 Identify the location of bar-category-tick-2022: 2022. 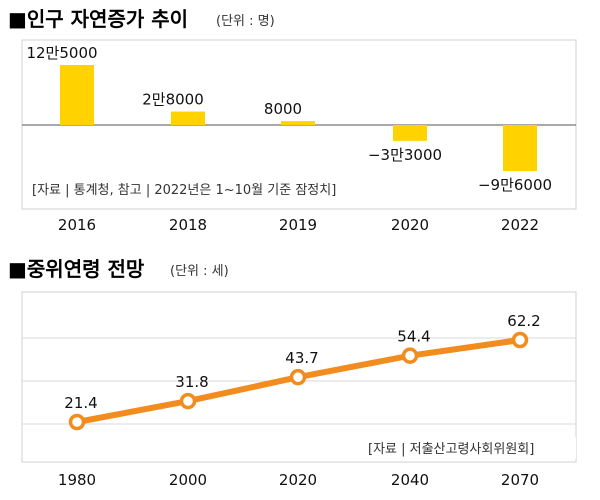
(520, 225).